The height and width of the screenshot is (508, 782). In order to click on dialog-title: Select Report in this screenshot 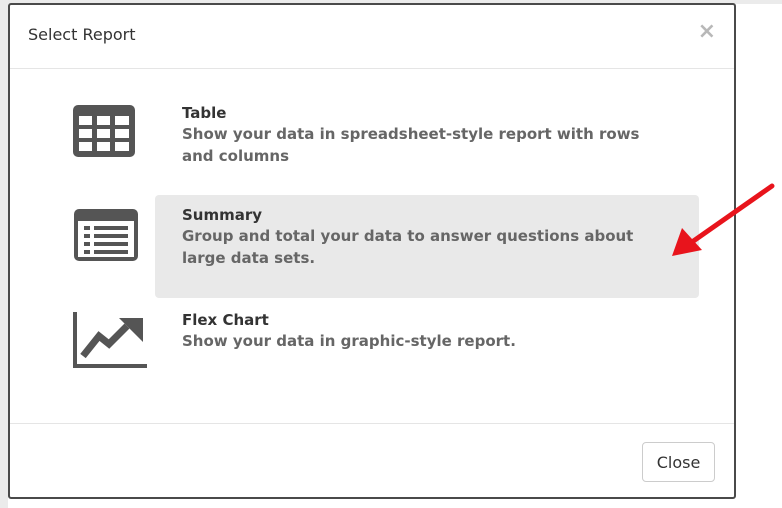, I will do `click(82, 34)`.